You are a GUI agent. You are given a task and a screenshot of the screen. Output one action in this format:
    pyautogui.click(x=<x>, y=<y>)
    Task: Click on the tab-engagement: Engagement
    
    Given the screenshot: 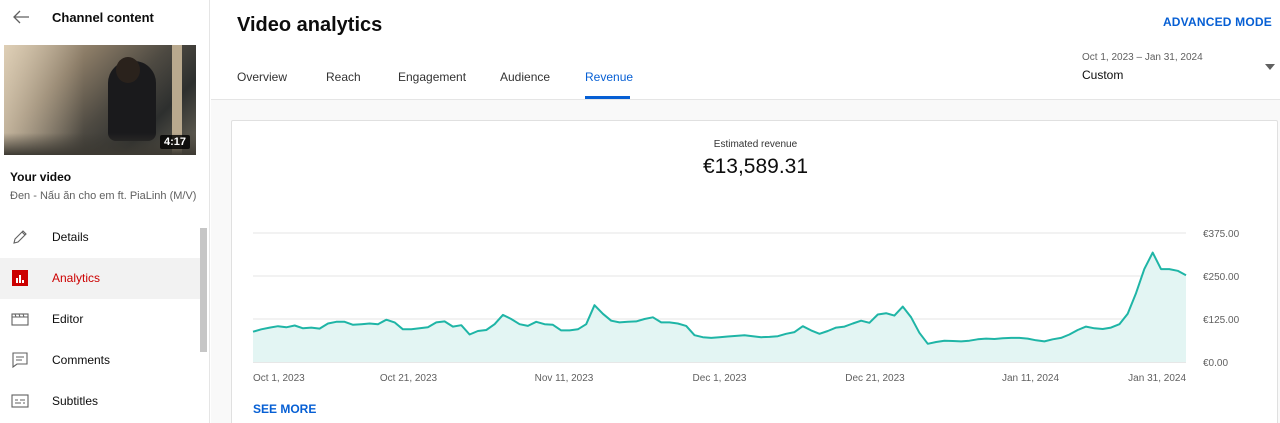 What is the action you would take?
    pyautogui.click(x=432, y=77)
    